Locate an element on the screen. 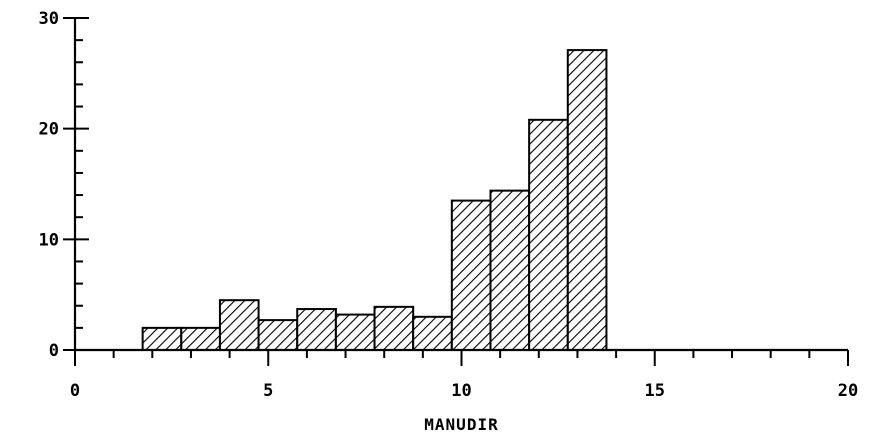  x-tick-label: 0 is located at coordinates (75, 391).